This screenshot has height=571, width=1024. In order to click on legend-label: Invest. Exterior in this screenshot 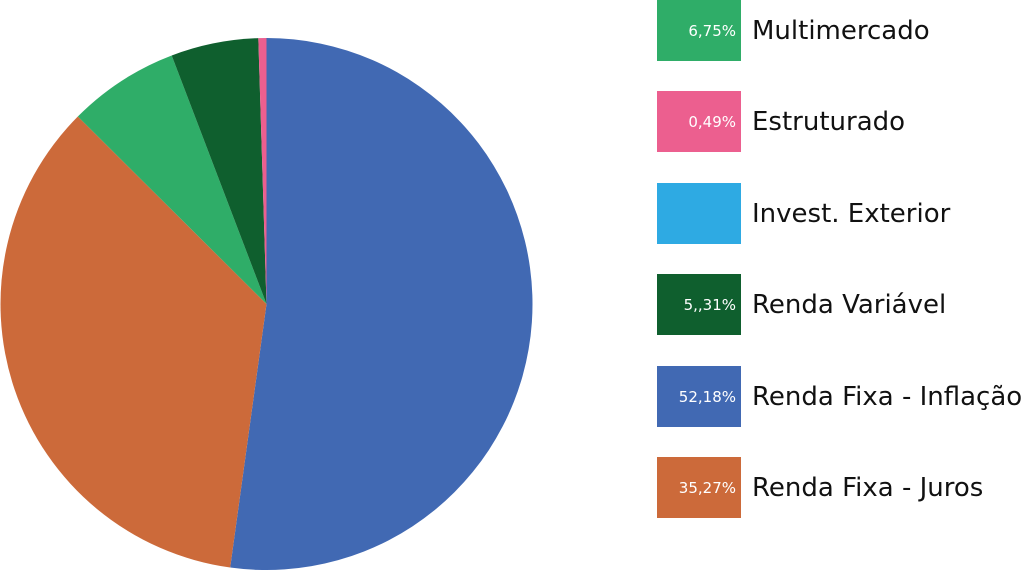, I will do `click(851, 213)`.